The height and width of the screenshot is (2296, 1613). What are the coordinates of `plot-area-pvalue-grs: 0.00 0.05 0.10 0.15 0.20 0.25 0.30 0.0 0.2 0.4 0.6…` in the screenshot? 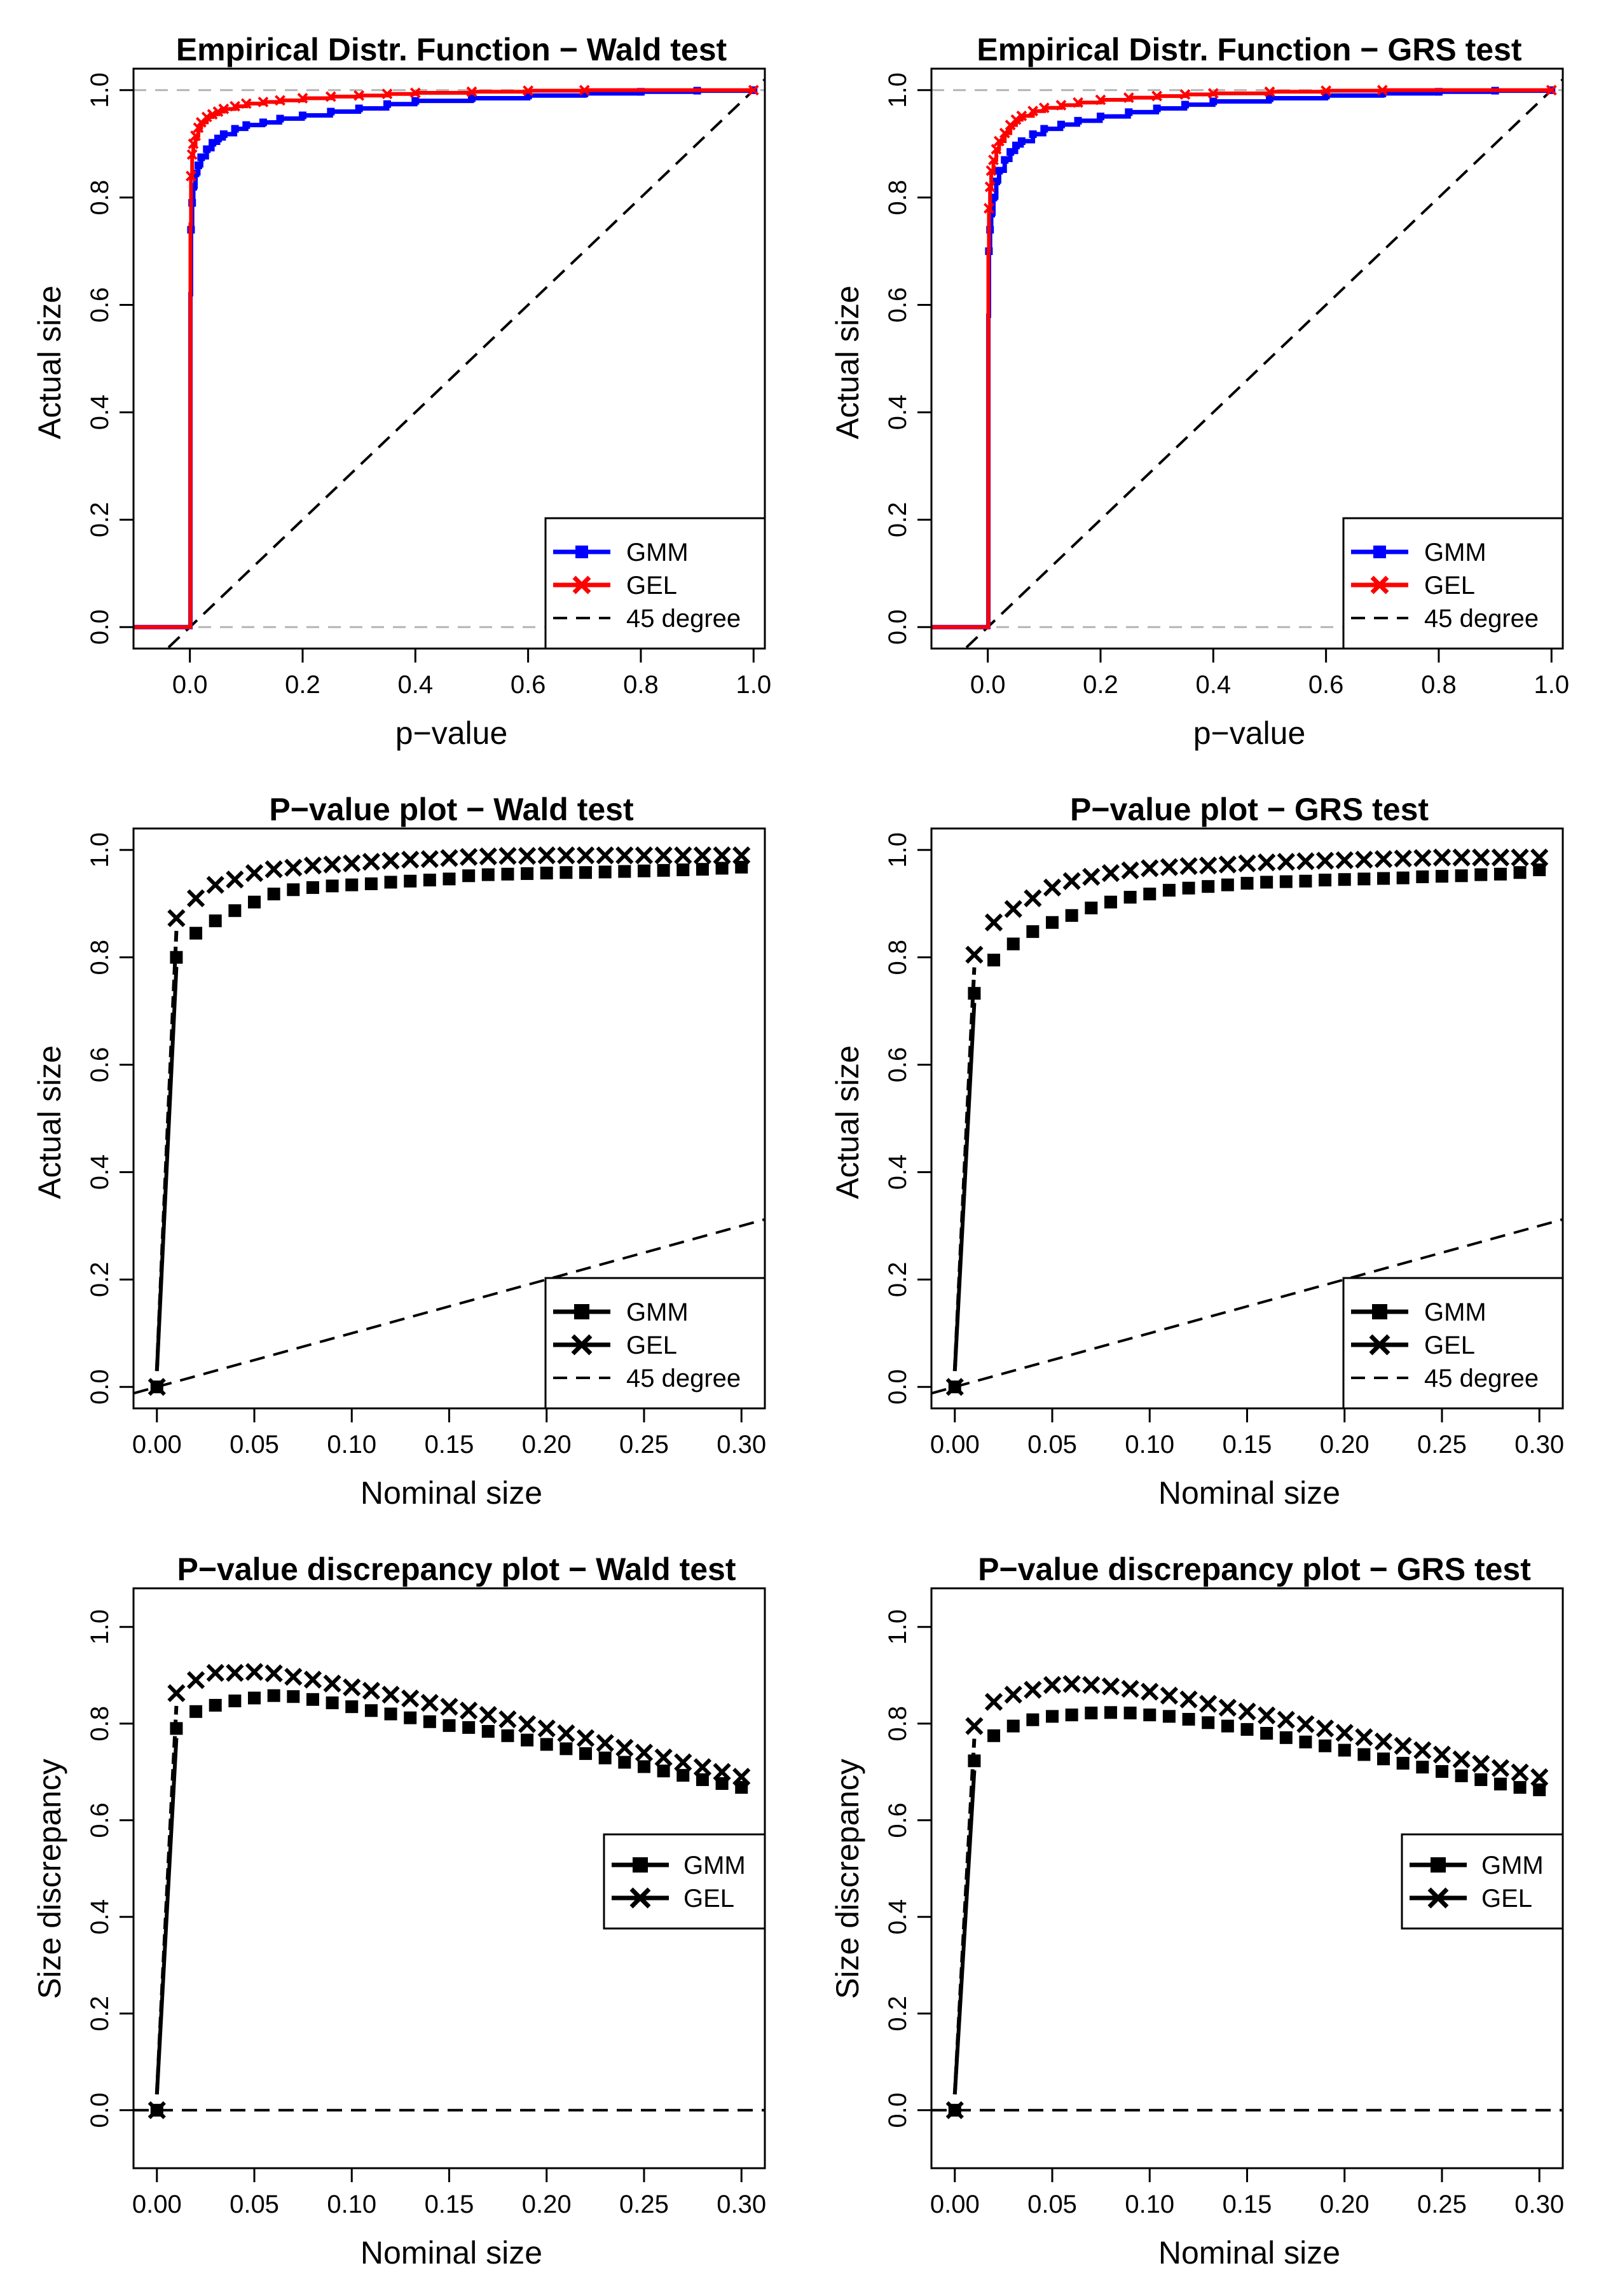 It's located at (1224, 1143).